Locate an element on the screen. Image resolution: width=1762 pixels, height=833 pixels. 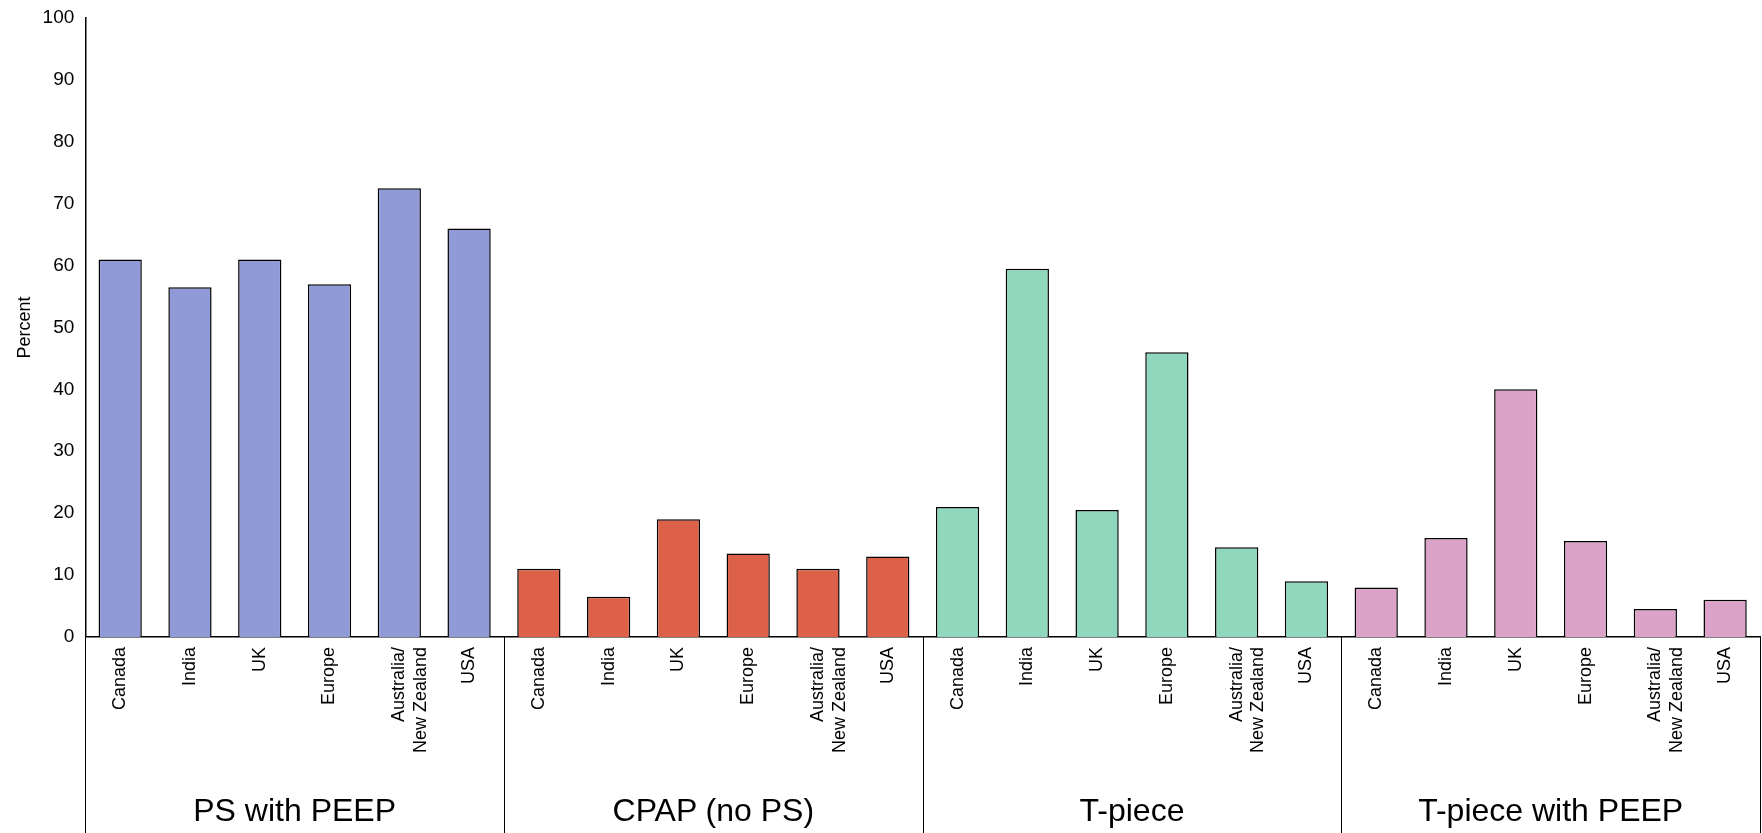
y-tick-label: 80 is located at coordinates (64, 141).